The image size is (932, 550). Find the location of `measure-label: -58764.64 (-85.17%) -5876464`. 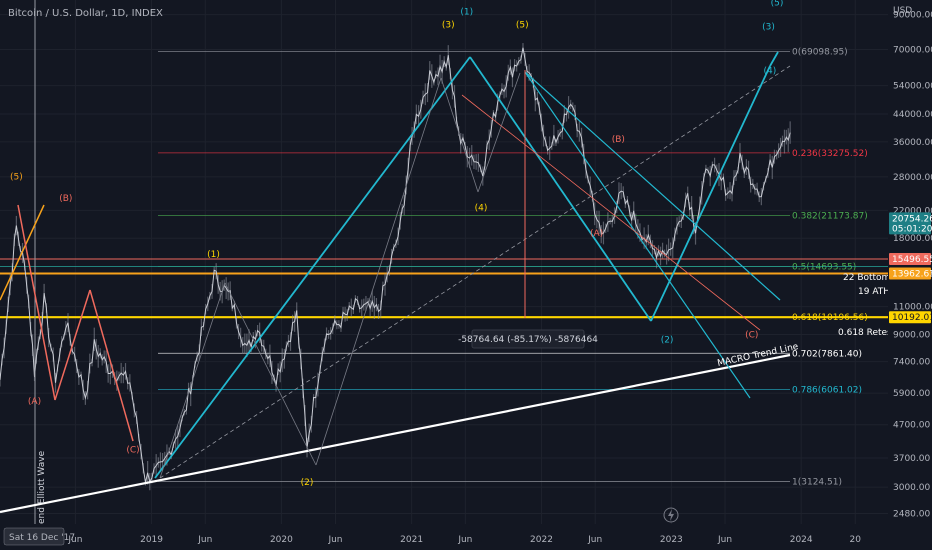

measure-label: -58764.64 (-85.17%) -5876464 is located at coordinates (528, 340).